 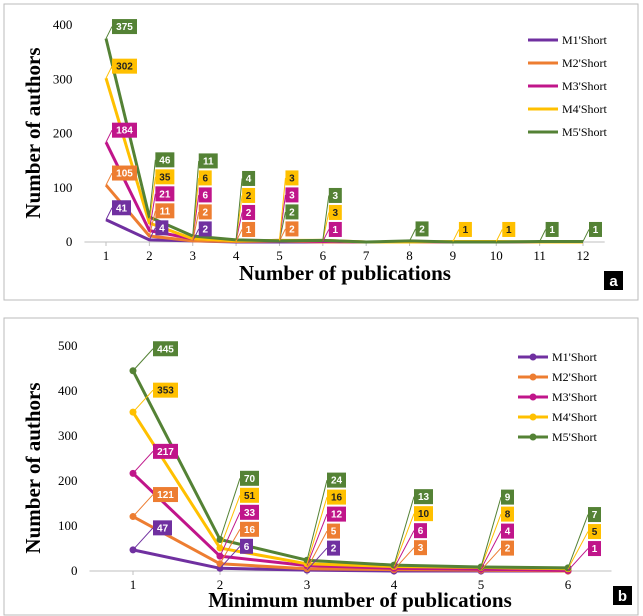 I want to click on legend-label: M3'Short, so click(x=585, y=86).